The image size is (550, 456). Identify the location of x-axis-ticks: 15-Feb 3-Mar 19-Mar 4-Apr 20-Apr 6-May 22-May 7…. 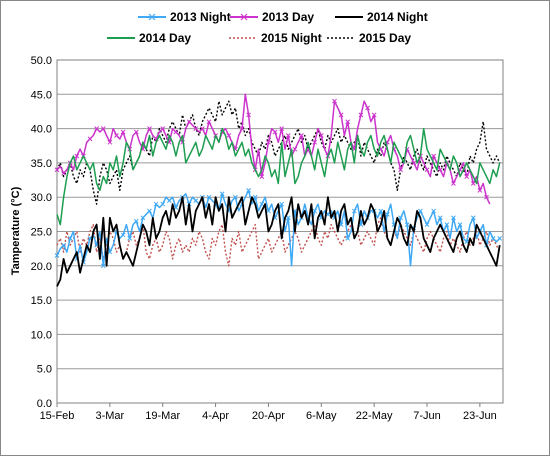
(268, 412).